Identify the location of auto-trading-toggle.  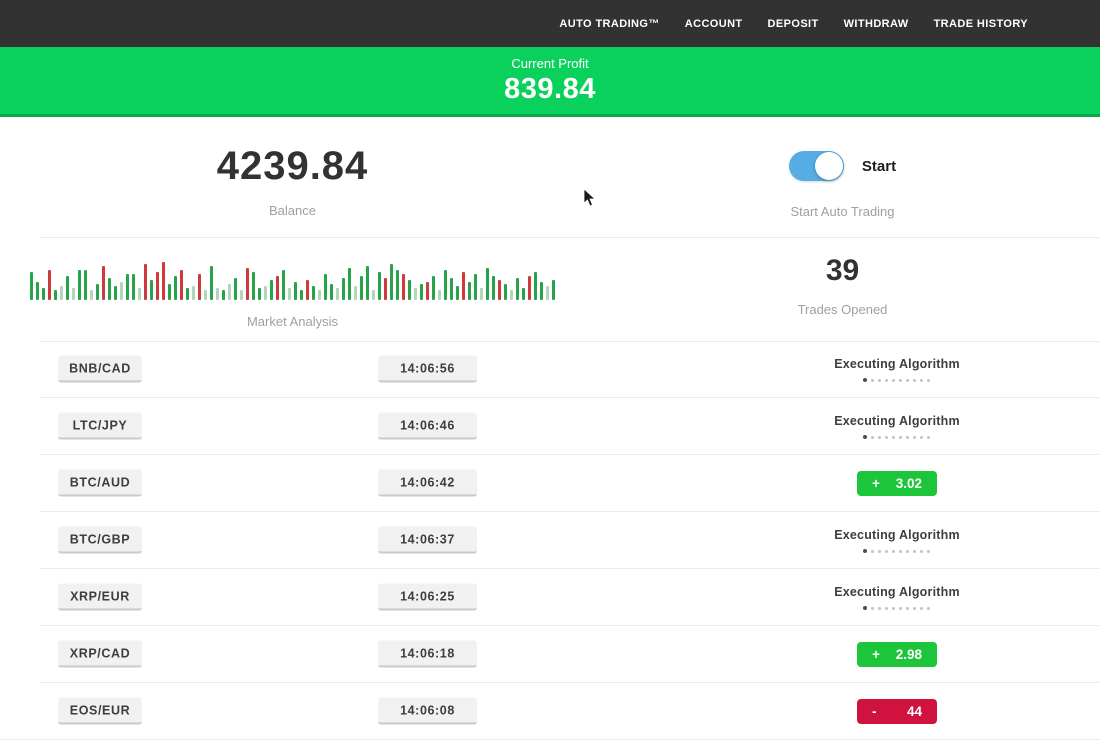
(816, 166).